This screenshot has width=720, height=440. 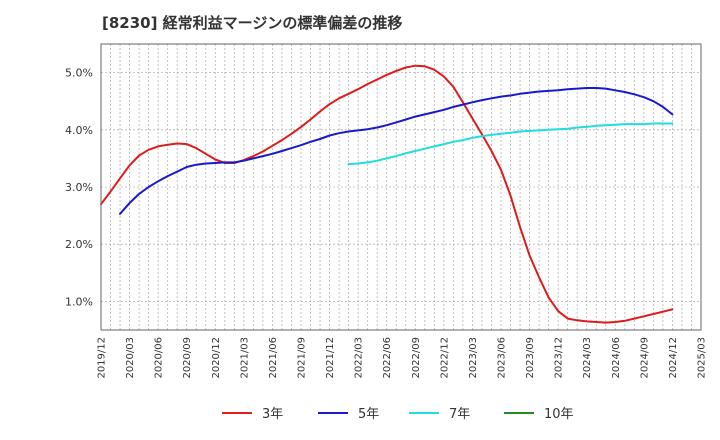 What do you see at coordinates (272, 414) in the screenshot?
I see `legend-label: 3年` at bounding box center [272, 414].